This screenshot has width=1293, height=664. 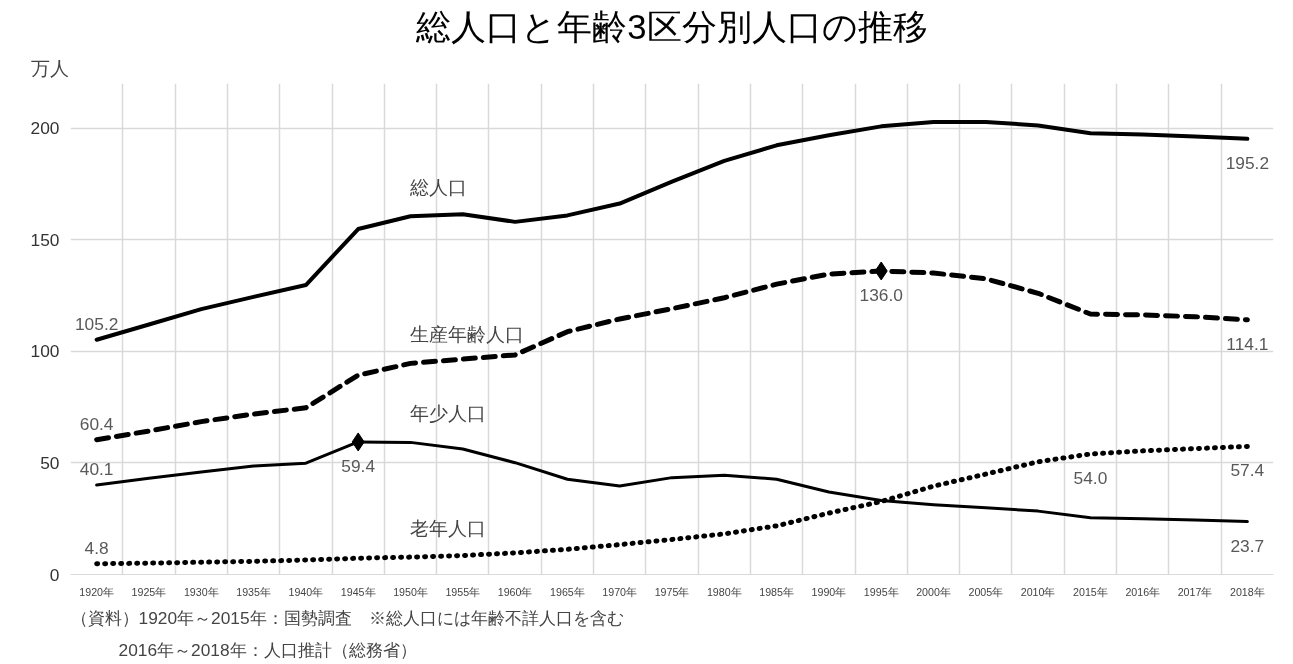 I want to click on series-label: 生産年齢人口, so click(x=467, y=335).